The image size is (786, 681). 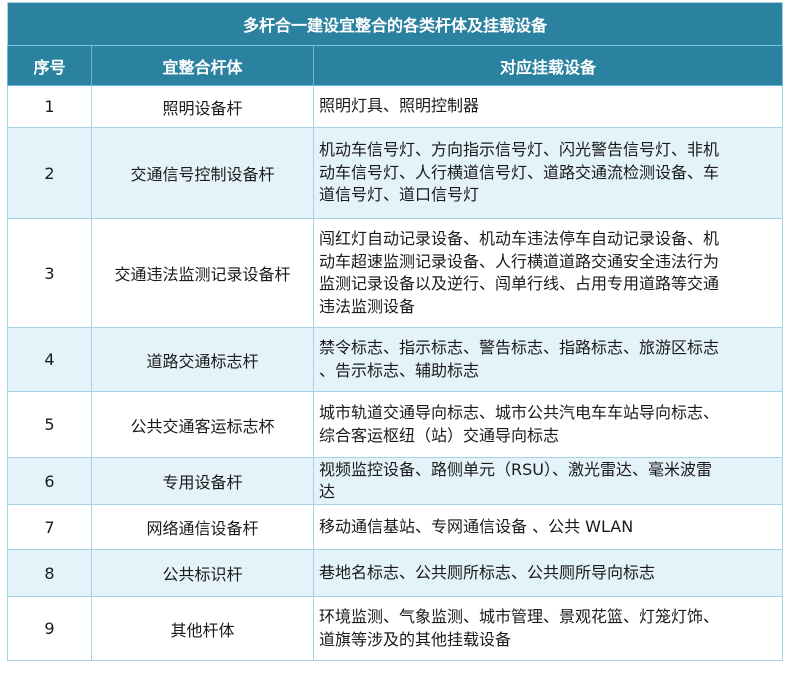 What do you see at coordinates (519, 412) in the screenshot?
I see `equipment-line: 城市轨道交通导向标志、城市公共汽电车车站导向标志、` at bounding box center [519, 412].